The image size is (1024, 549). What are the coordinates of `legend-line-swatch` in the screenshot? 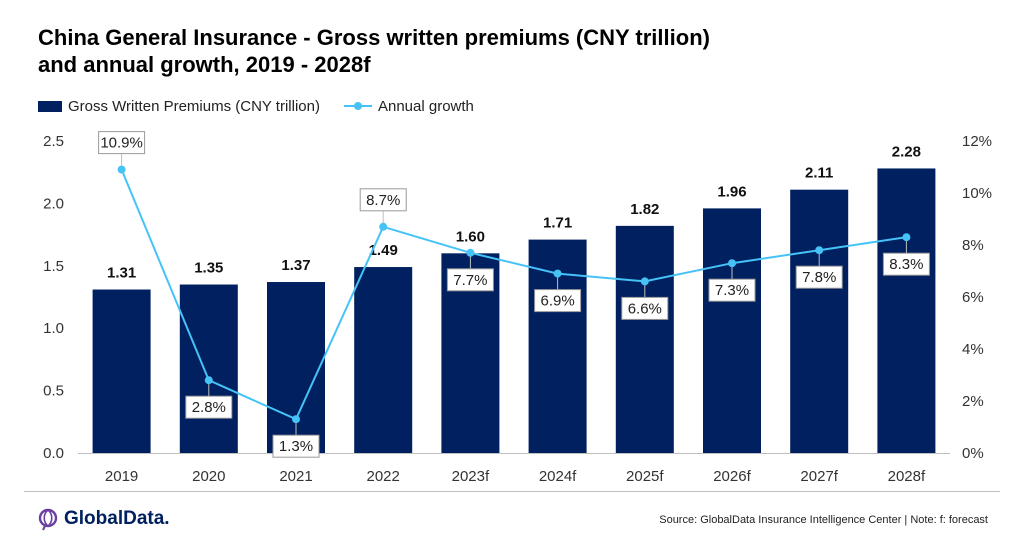 It's located at (357, 106).